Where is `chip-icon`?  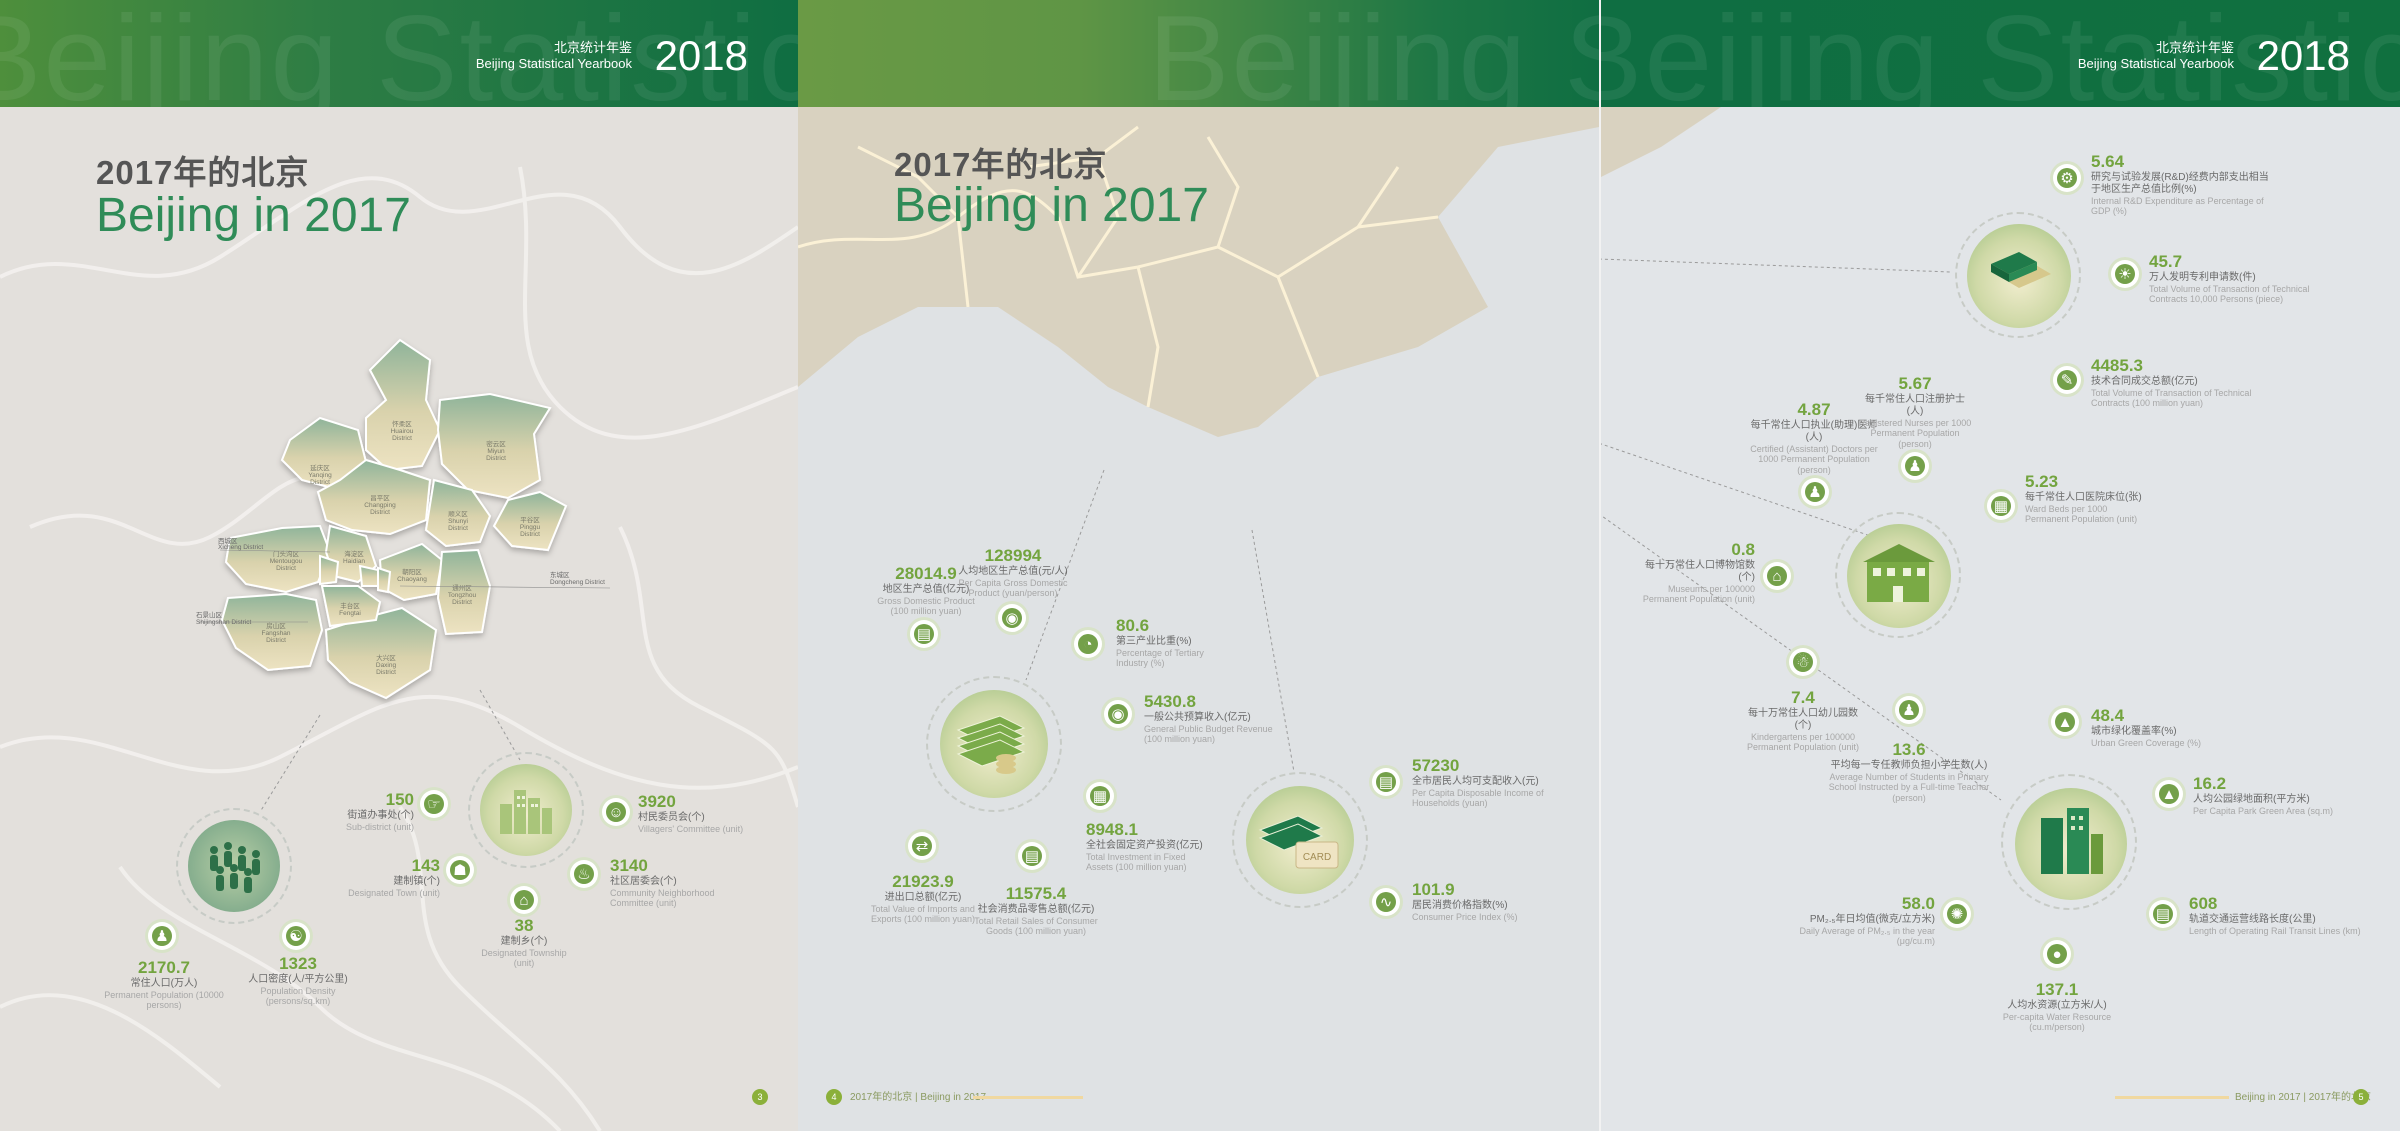
chip-icon is located at coordinates (2021, 270).